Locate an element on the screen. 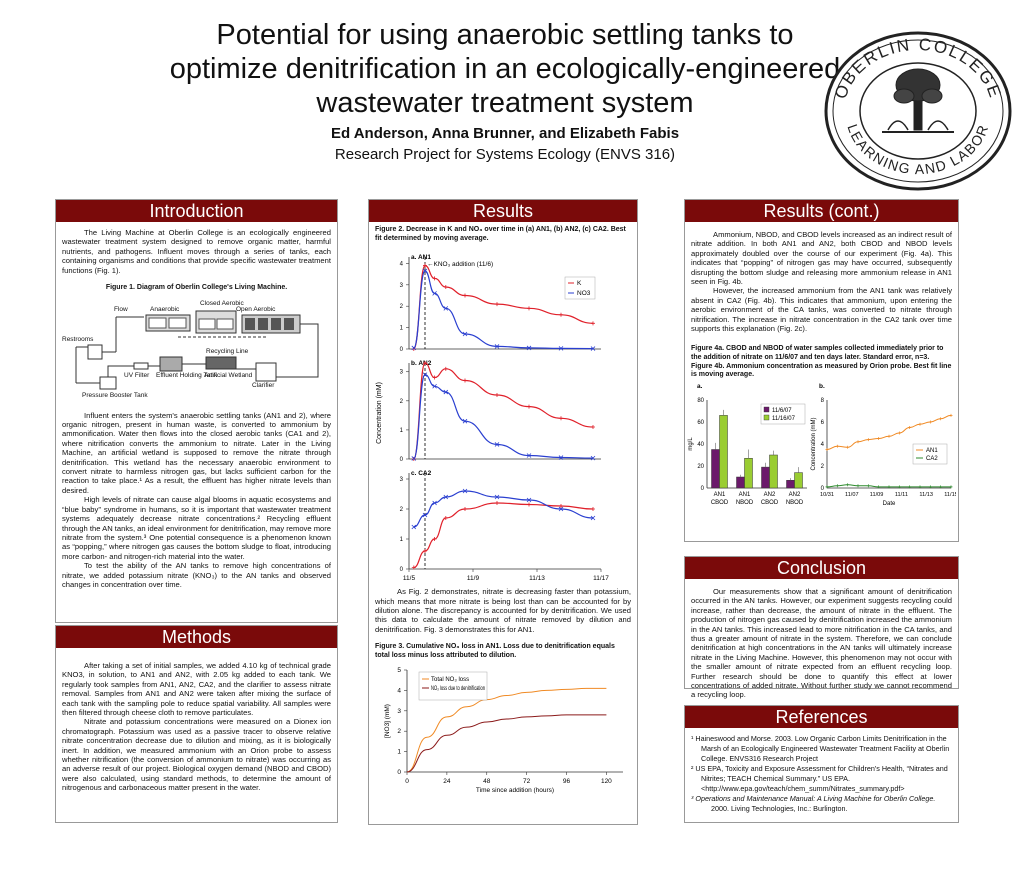  legend-label-no3: NO3 is located at coordinates (584, 293).